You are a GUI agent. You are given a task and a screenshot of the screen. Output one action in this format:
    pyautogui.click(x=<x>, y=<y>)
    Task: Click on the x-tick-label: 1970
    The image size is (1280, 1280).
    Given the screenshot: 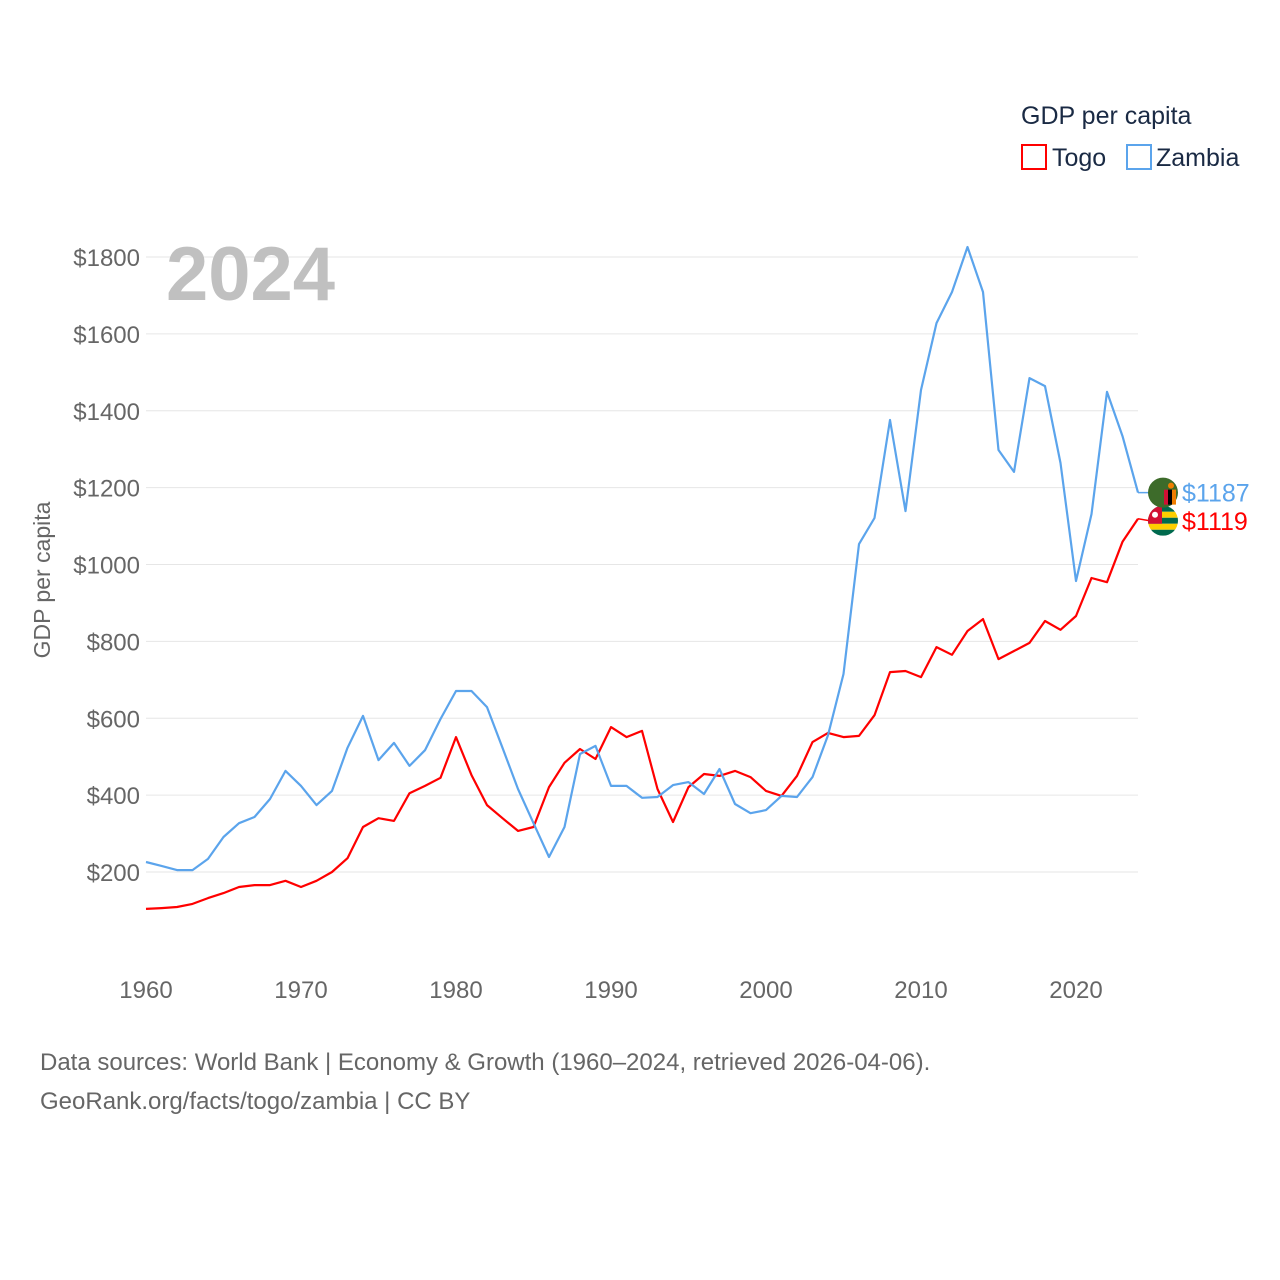 What is the action you would take?
    pyautogui.click(x=300, y=990)
    